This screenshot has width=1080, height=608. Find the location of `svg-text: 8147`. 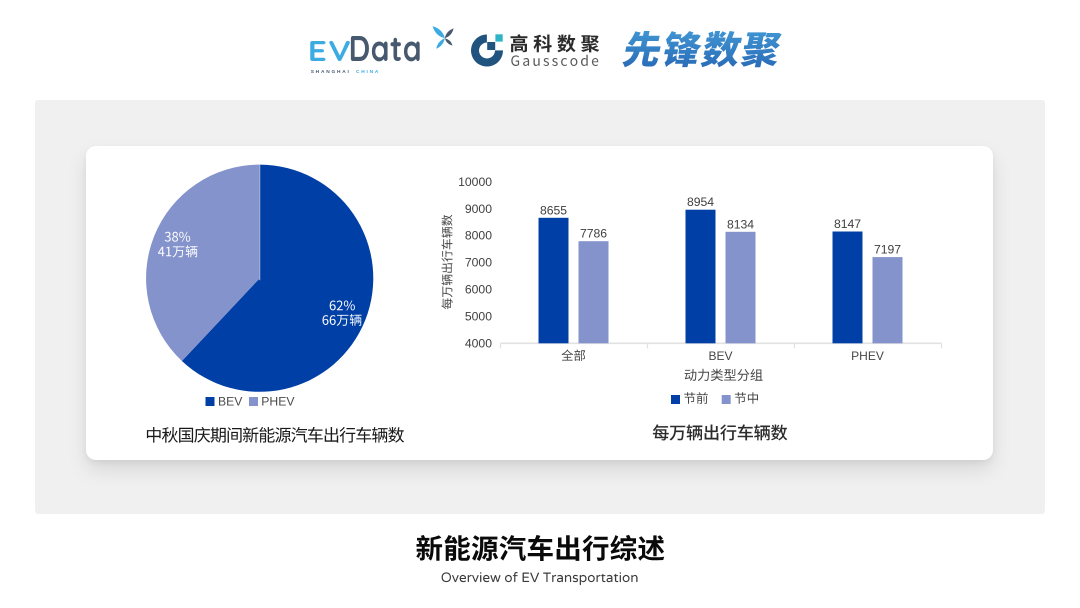

svg-text: 8147 is located at coordinates (847, 224).